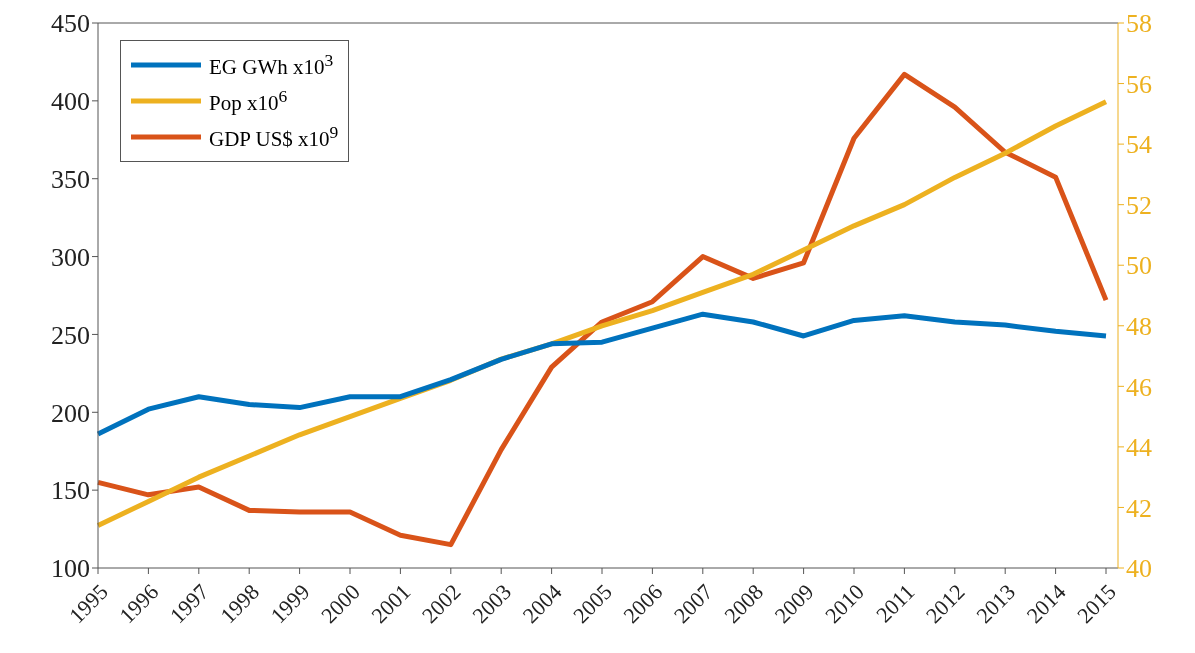 The image size is (1195, 653). Describe the element at coordinates (1139, 84) in the screenshot. I see `y2-tick-label: 56` at that location.